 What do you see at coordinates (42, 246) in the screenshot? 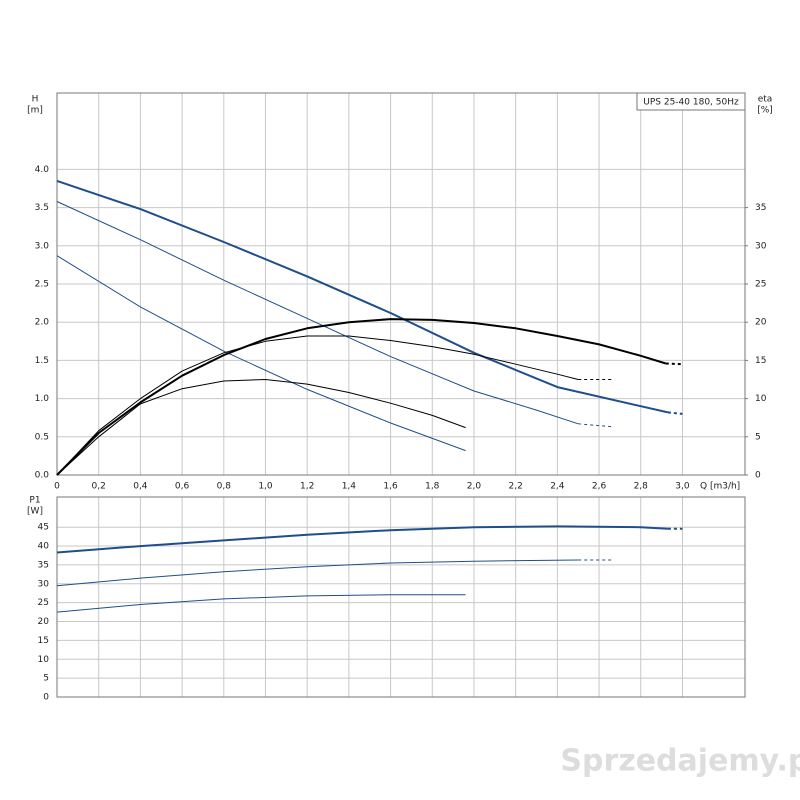
I see `y-tick-label: 3.0` at bounding box center [42, 246].